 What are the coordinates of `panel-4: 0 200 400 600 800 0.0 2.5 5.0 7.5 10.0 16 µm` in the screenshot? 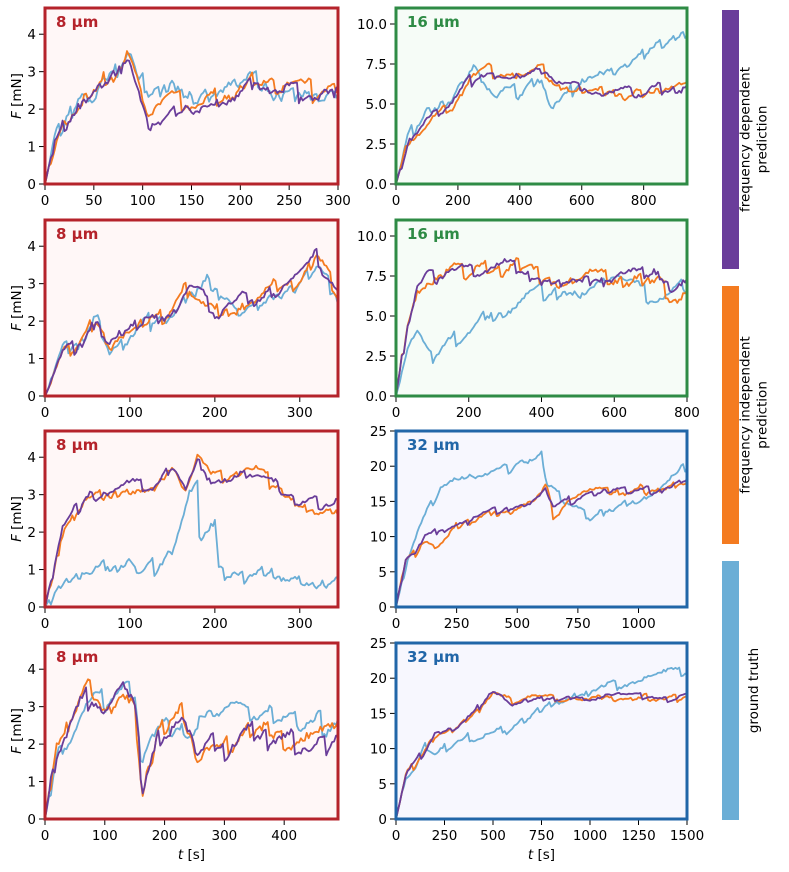 It's located at (528, 319).